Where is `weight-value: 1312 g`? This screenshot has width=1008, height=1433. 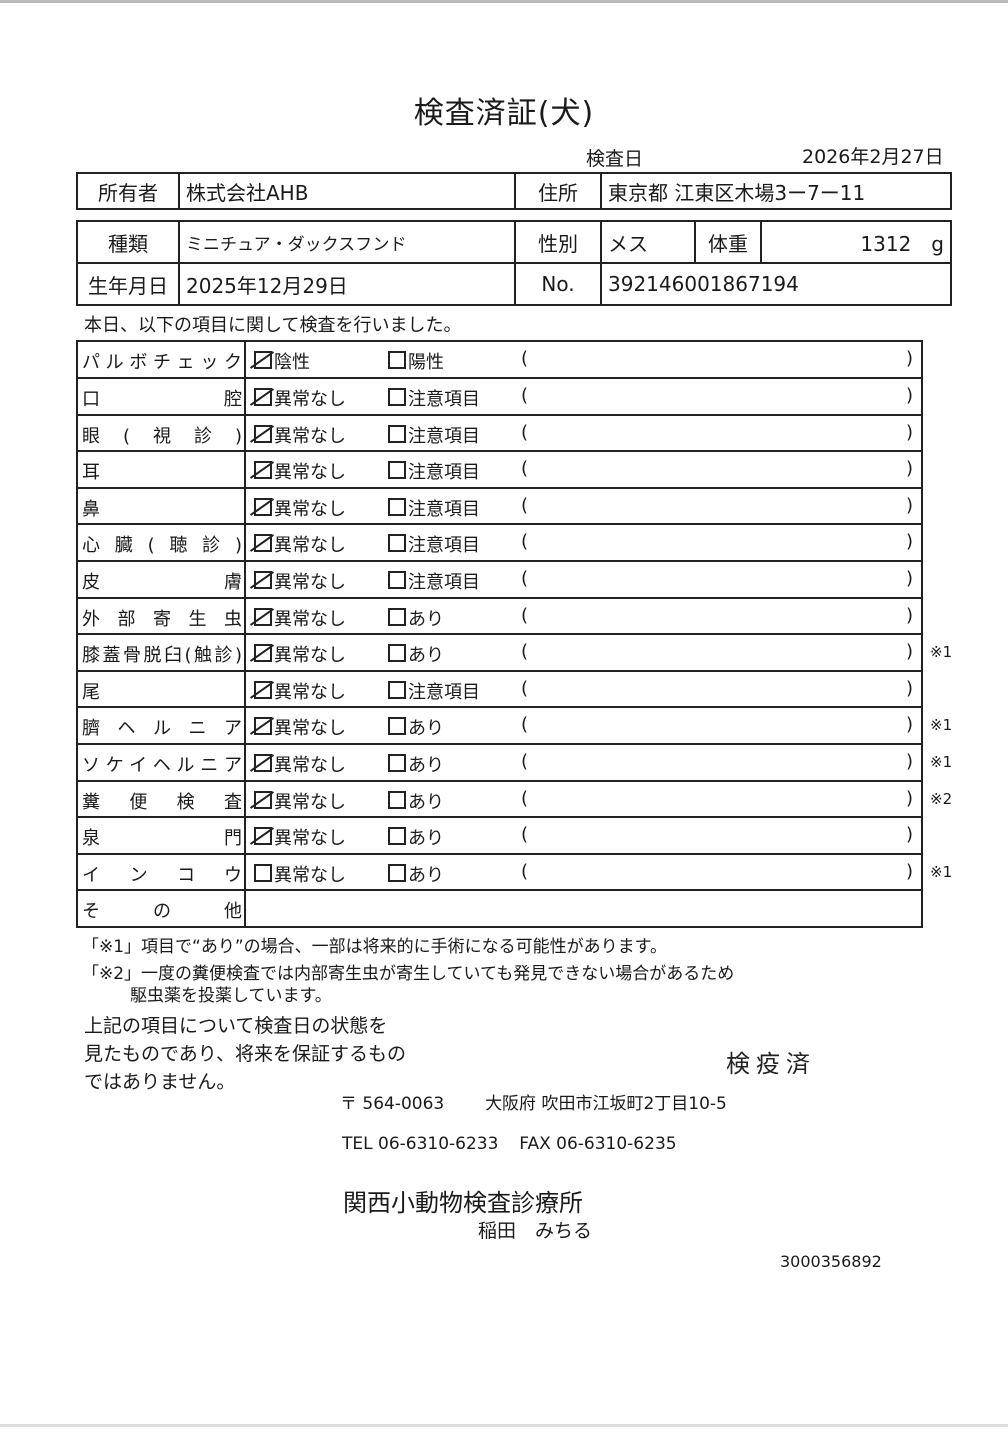
weight-value: 1312 g is located at coordinates (856, 242).